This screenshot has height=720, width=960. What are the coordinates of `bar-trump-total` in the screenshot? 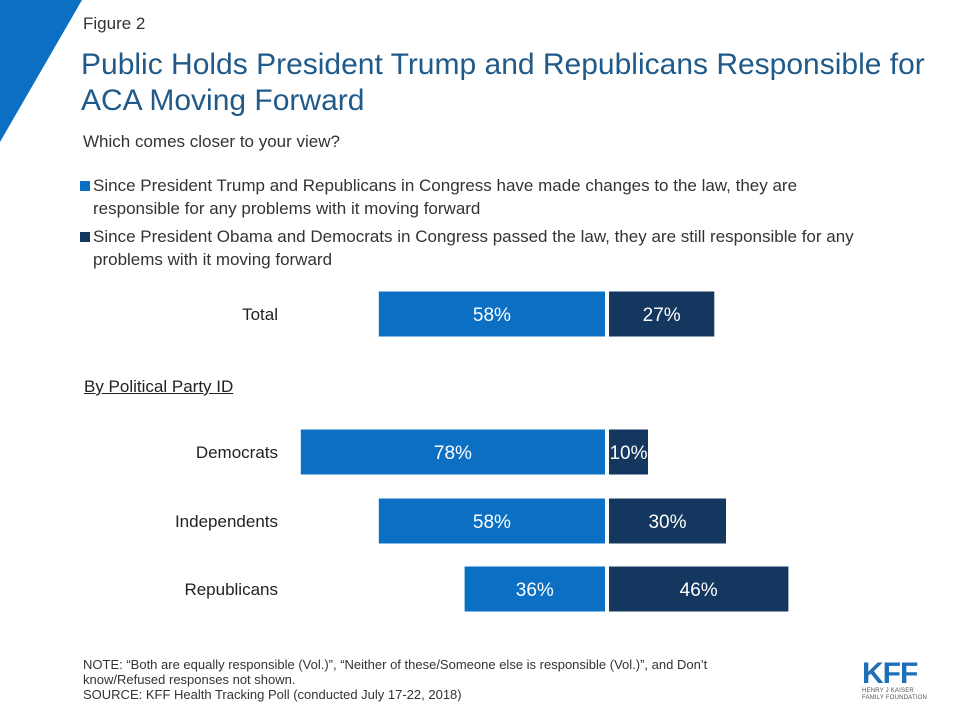 It's located at (491, 314).